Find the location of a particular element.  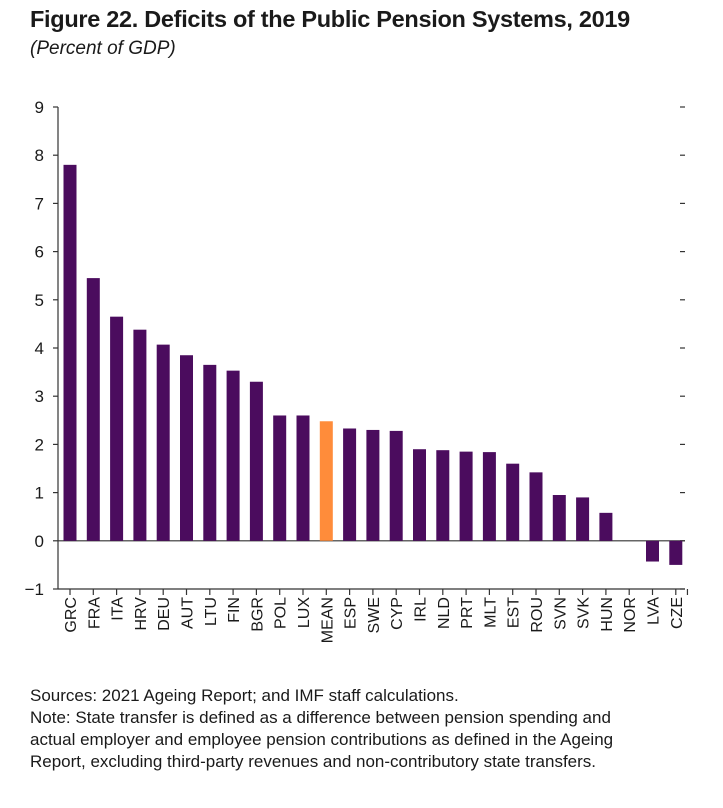

category-label-bgr: BGR is located at coordinates (257, 614).